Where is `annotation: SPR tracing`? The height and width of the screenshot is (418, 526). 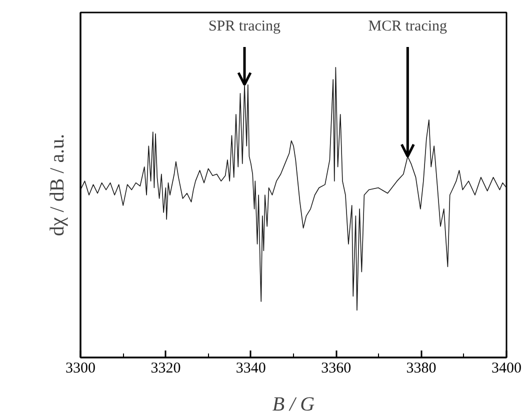 annotation: SPR tracing is located at coordinates (245, 26).